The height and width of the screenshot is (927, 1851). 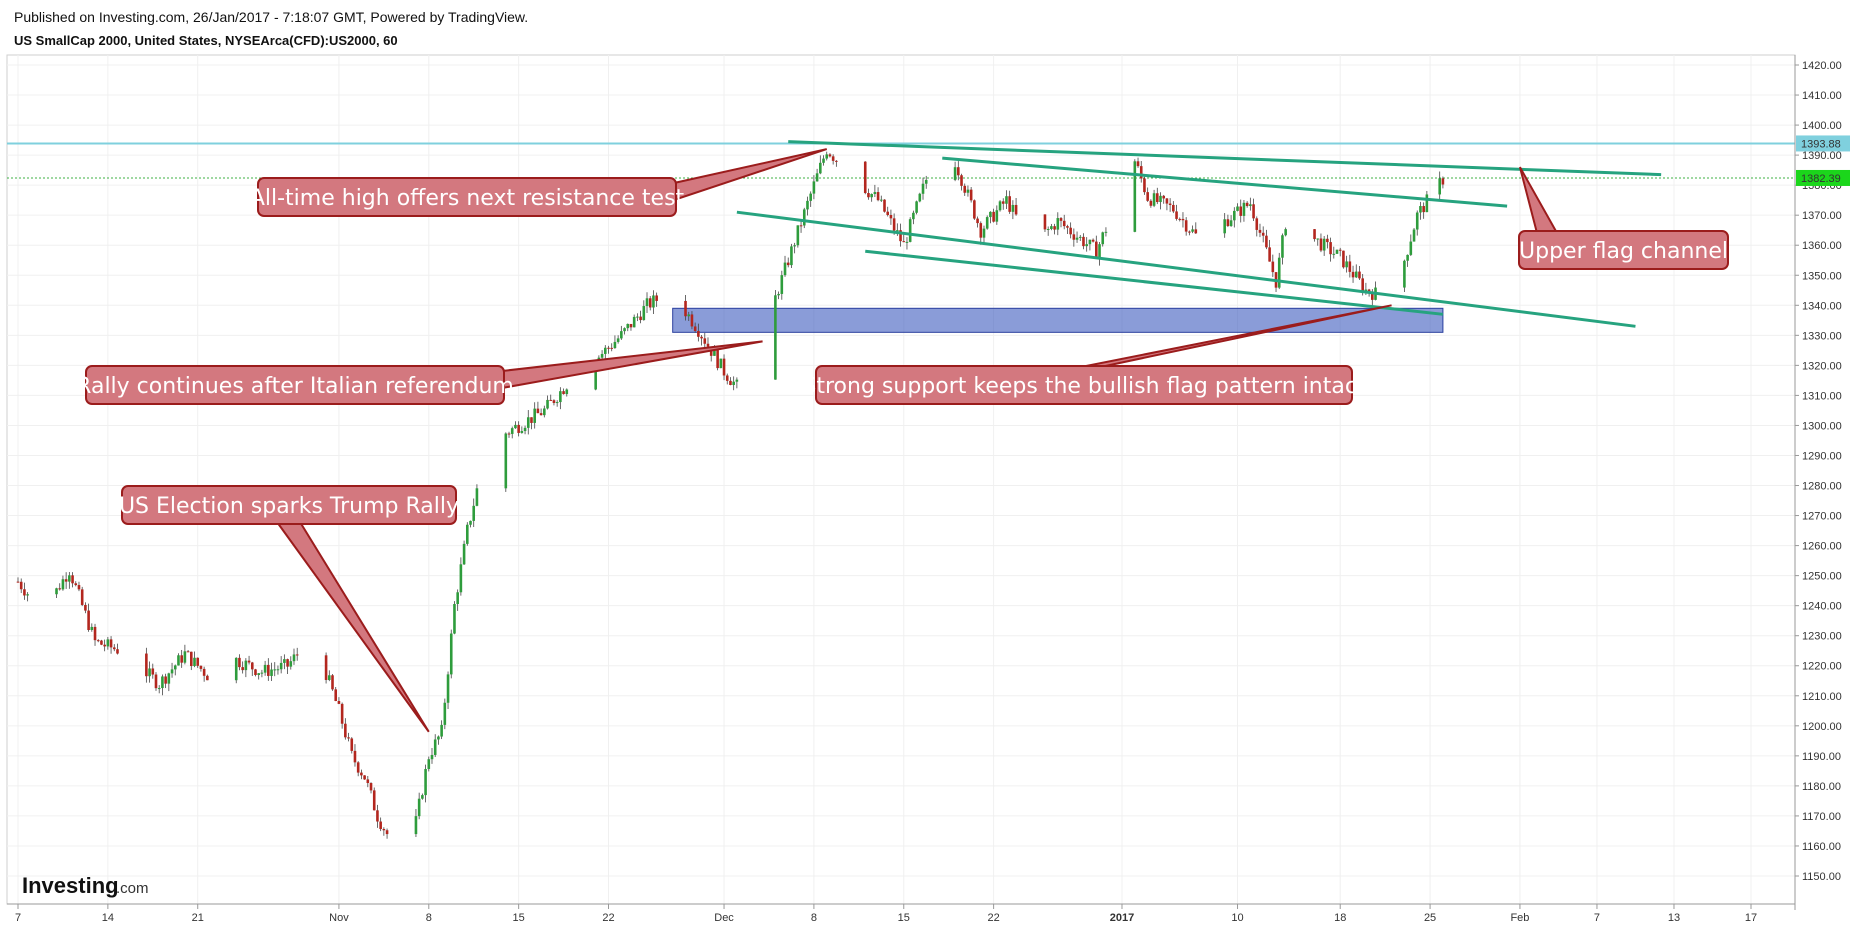 I want to click on y-tick-label: 1360.00, so click(x=1822, y=246).